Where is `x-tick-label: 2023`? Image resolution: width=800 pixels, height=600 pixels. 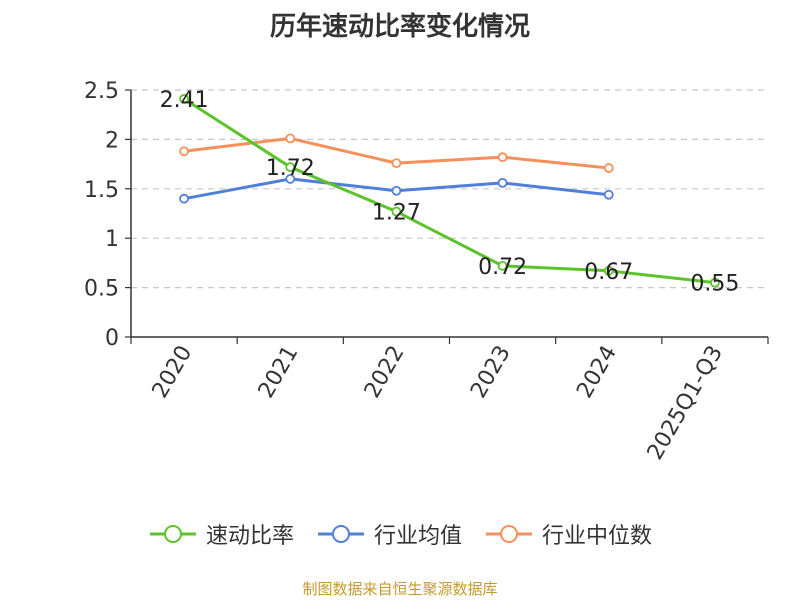
x-tick-label: 2023 is located at coordinates (491, 372).